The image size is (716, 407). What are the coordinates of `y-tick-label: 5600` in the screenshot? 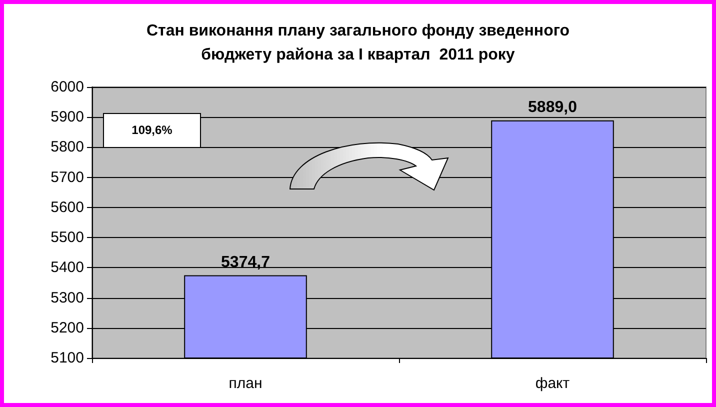 It's located at (67, 207).